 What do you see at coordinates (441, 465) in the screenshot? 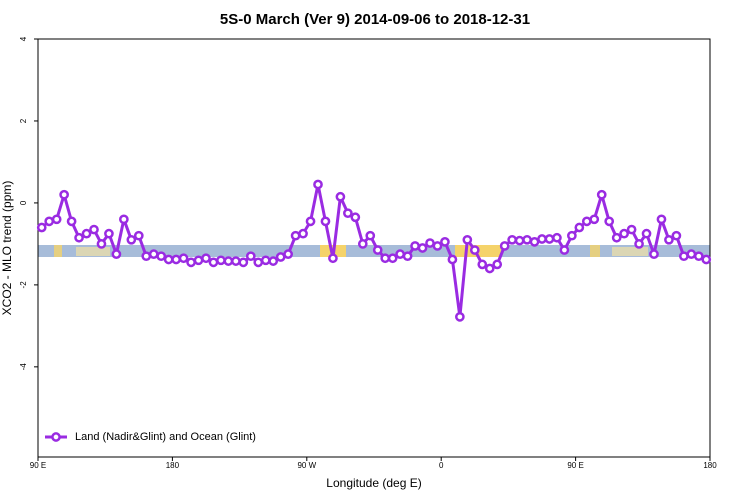
I see `x-tick-label: 0` at bounding box center [441, 465].